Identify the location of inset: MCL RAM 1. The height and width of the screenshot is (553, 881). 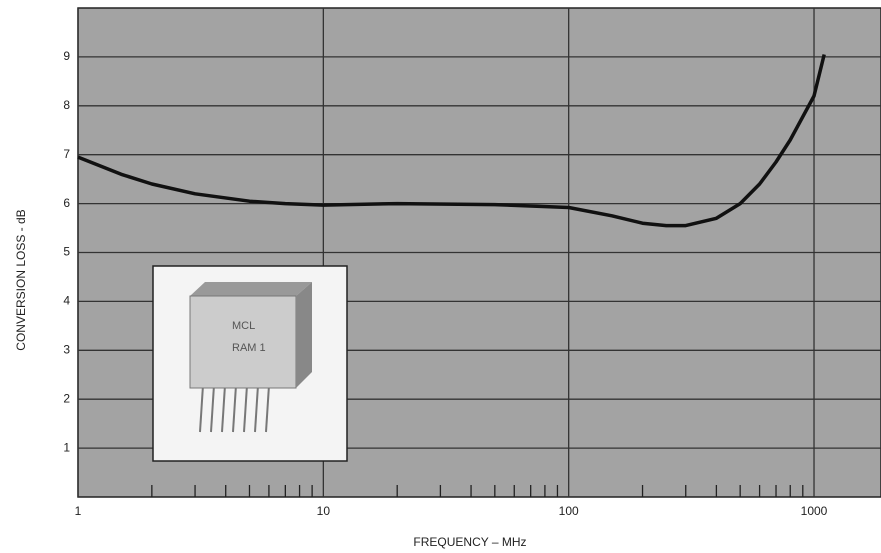
(250, 363).